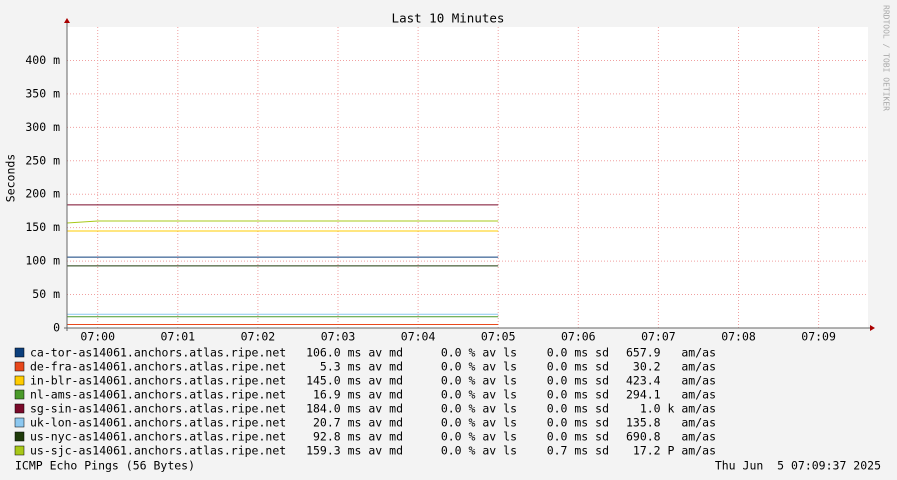 The width and height of the screenshot is (897, 480). Describe the element at coordinates (11, 178) in the screenshot. I see `y-axis-label: Seconds` at that location.